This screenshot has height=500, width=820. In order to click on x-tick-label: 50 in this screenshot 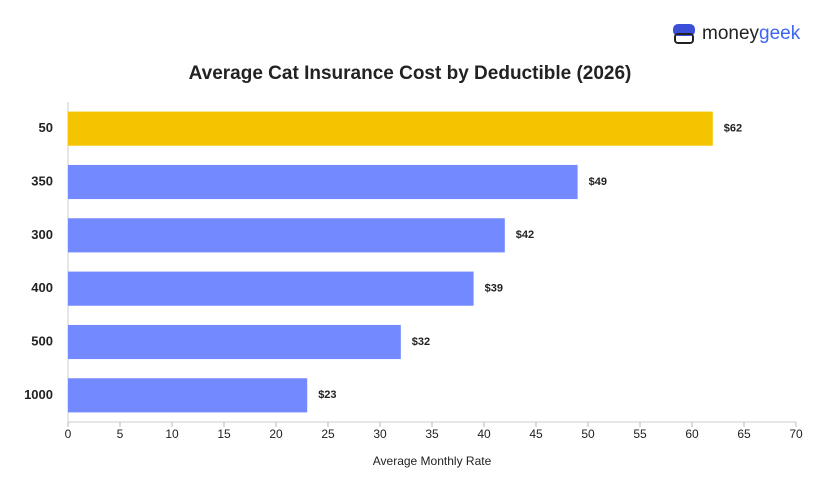, I will do `click(588, 434)`.